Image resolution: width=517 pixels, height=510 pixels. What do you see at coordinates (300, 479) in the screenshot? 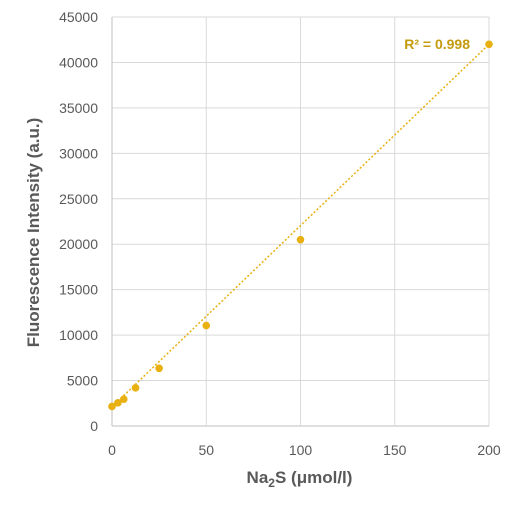
I see `x-axis-title: Na2S (μmol/l)` at bounding box center [300, 479].